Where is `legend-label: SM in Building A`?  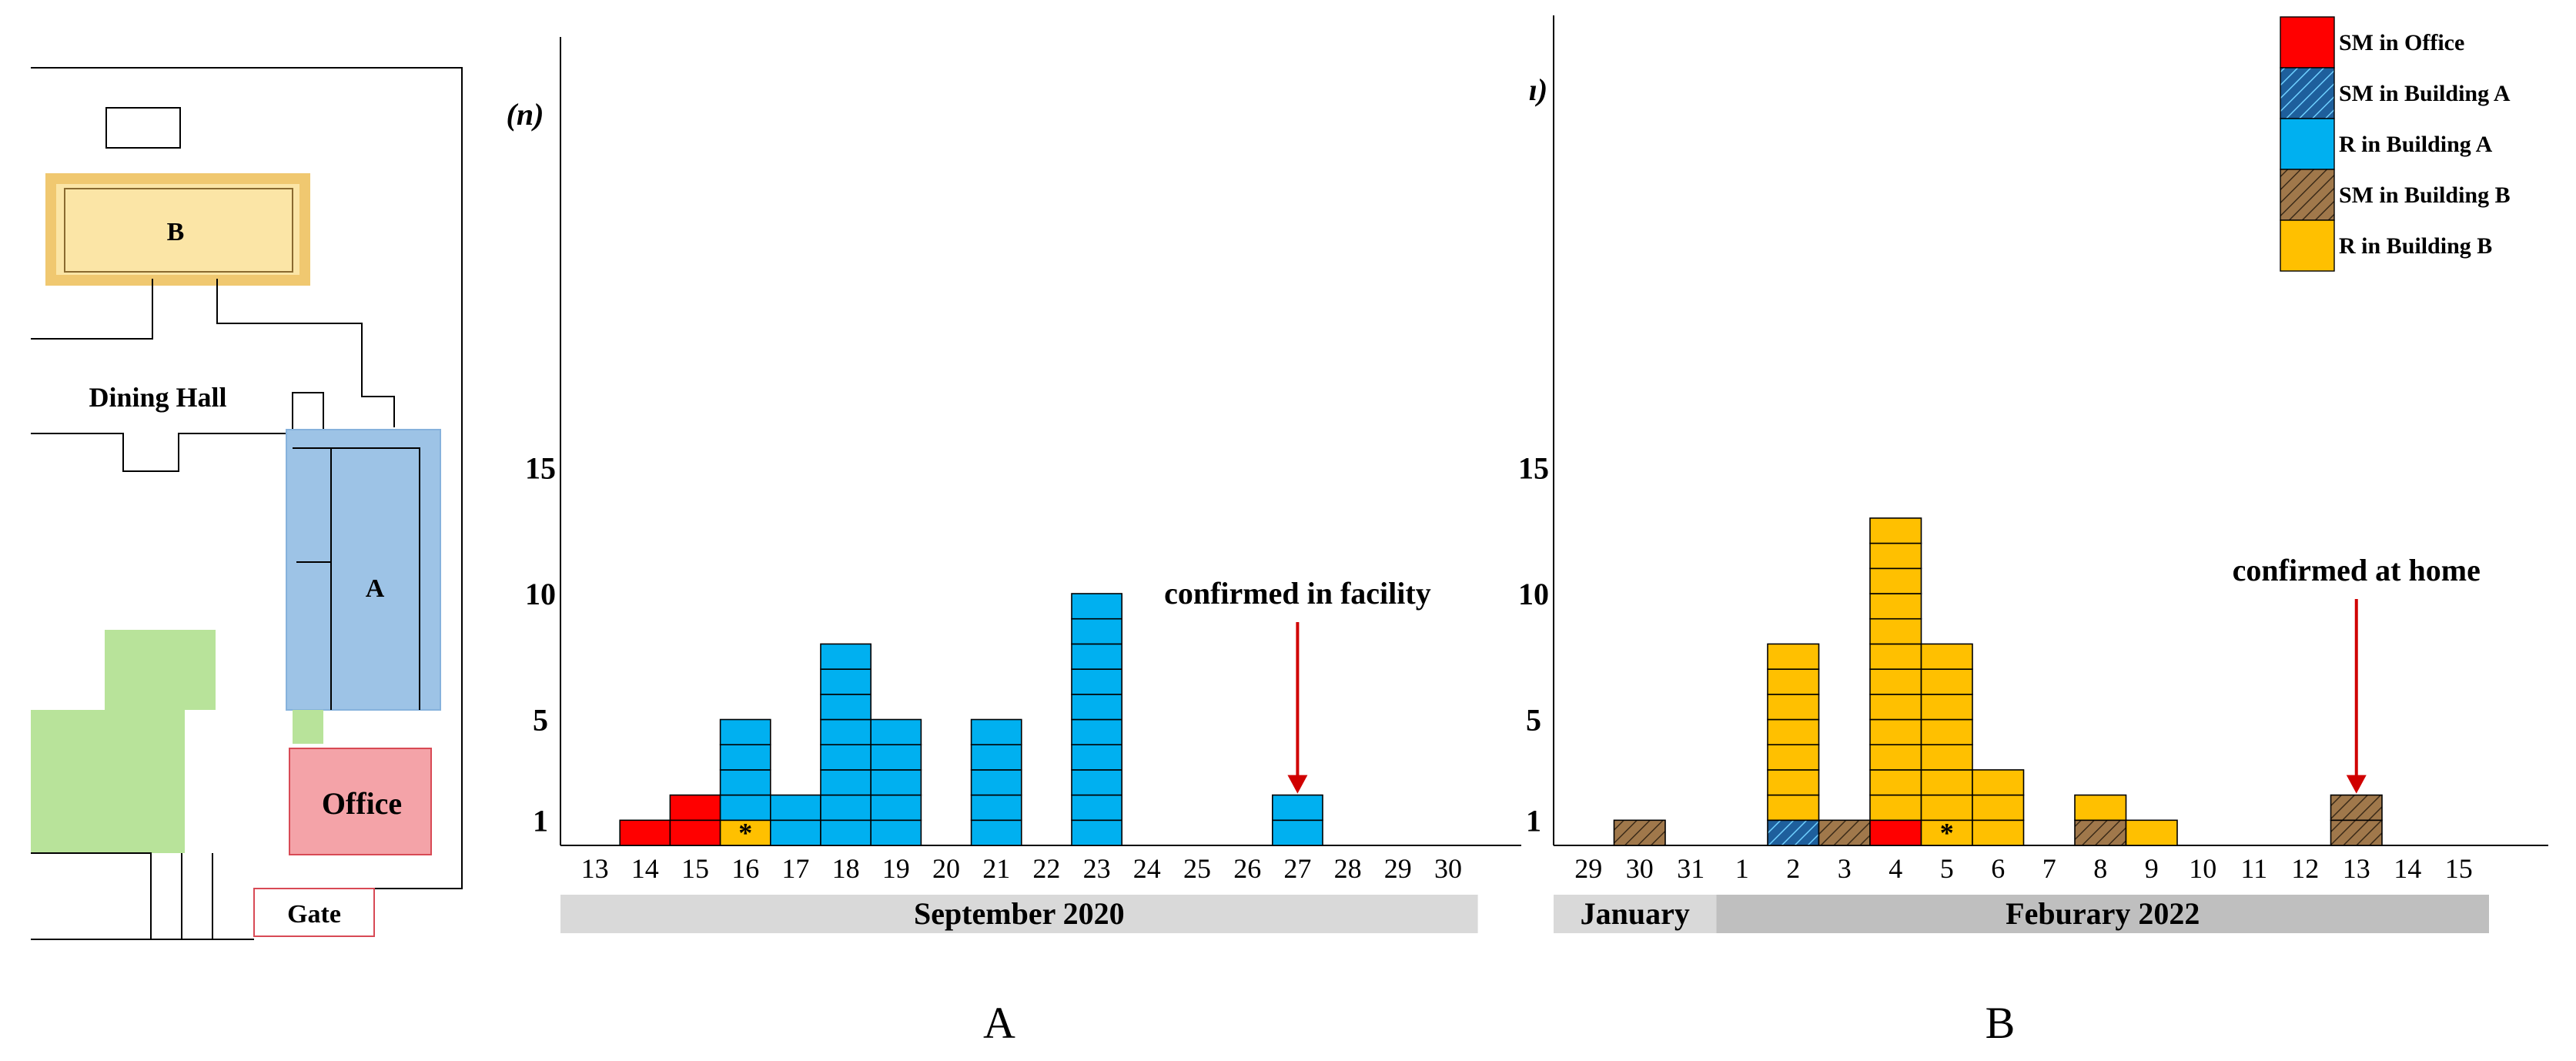 legend-label: SM in Building A is located at coordinates (2425, 94).